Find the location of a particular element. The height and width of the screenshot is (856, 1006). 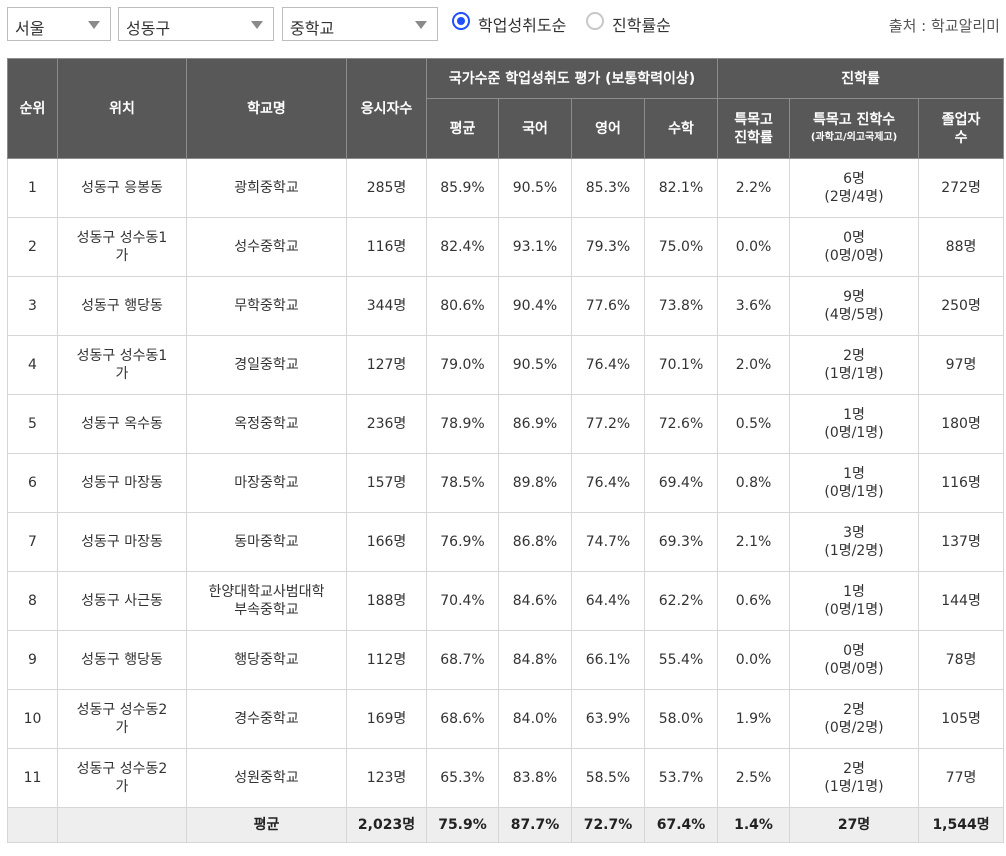

average-cell: 70.4% is located at coordinates (462, 601).